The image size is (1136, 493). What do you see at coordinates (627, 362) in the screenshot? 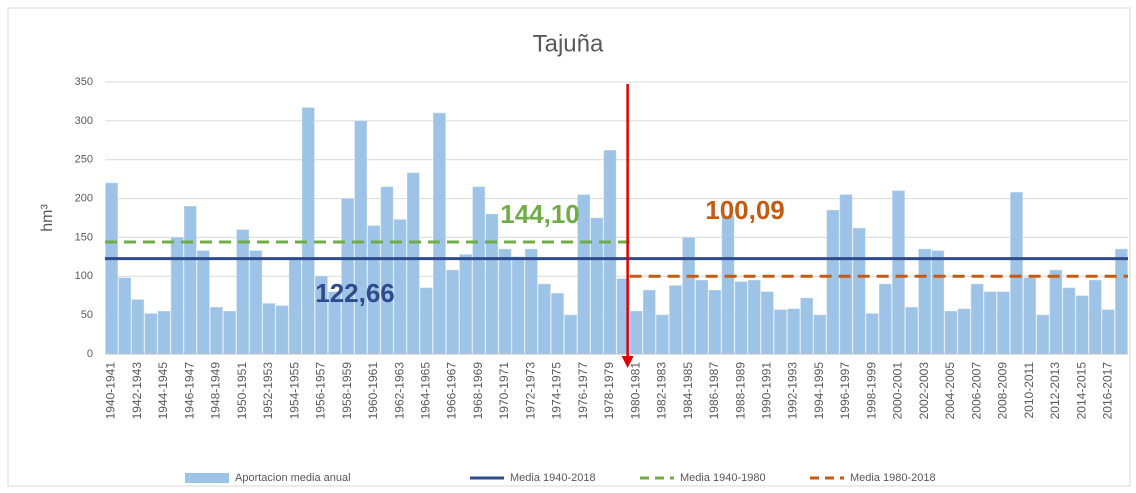
I see `split-arrow-head` at bounding box center [627, 362].